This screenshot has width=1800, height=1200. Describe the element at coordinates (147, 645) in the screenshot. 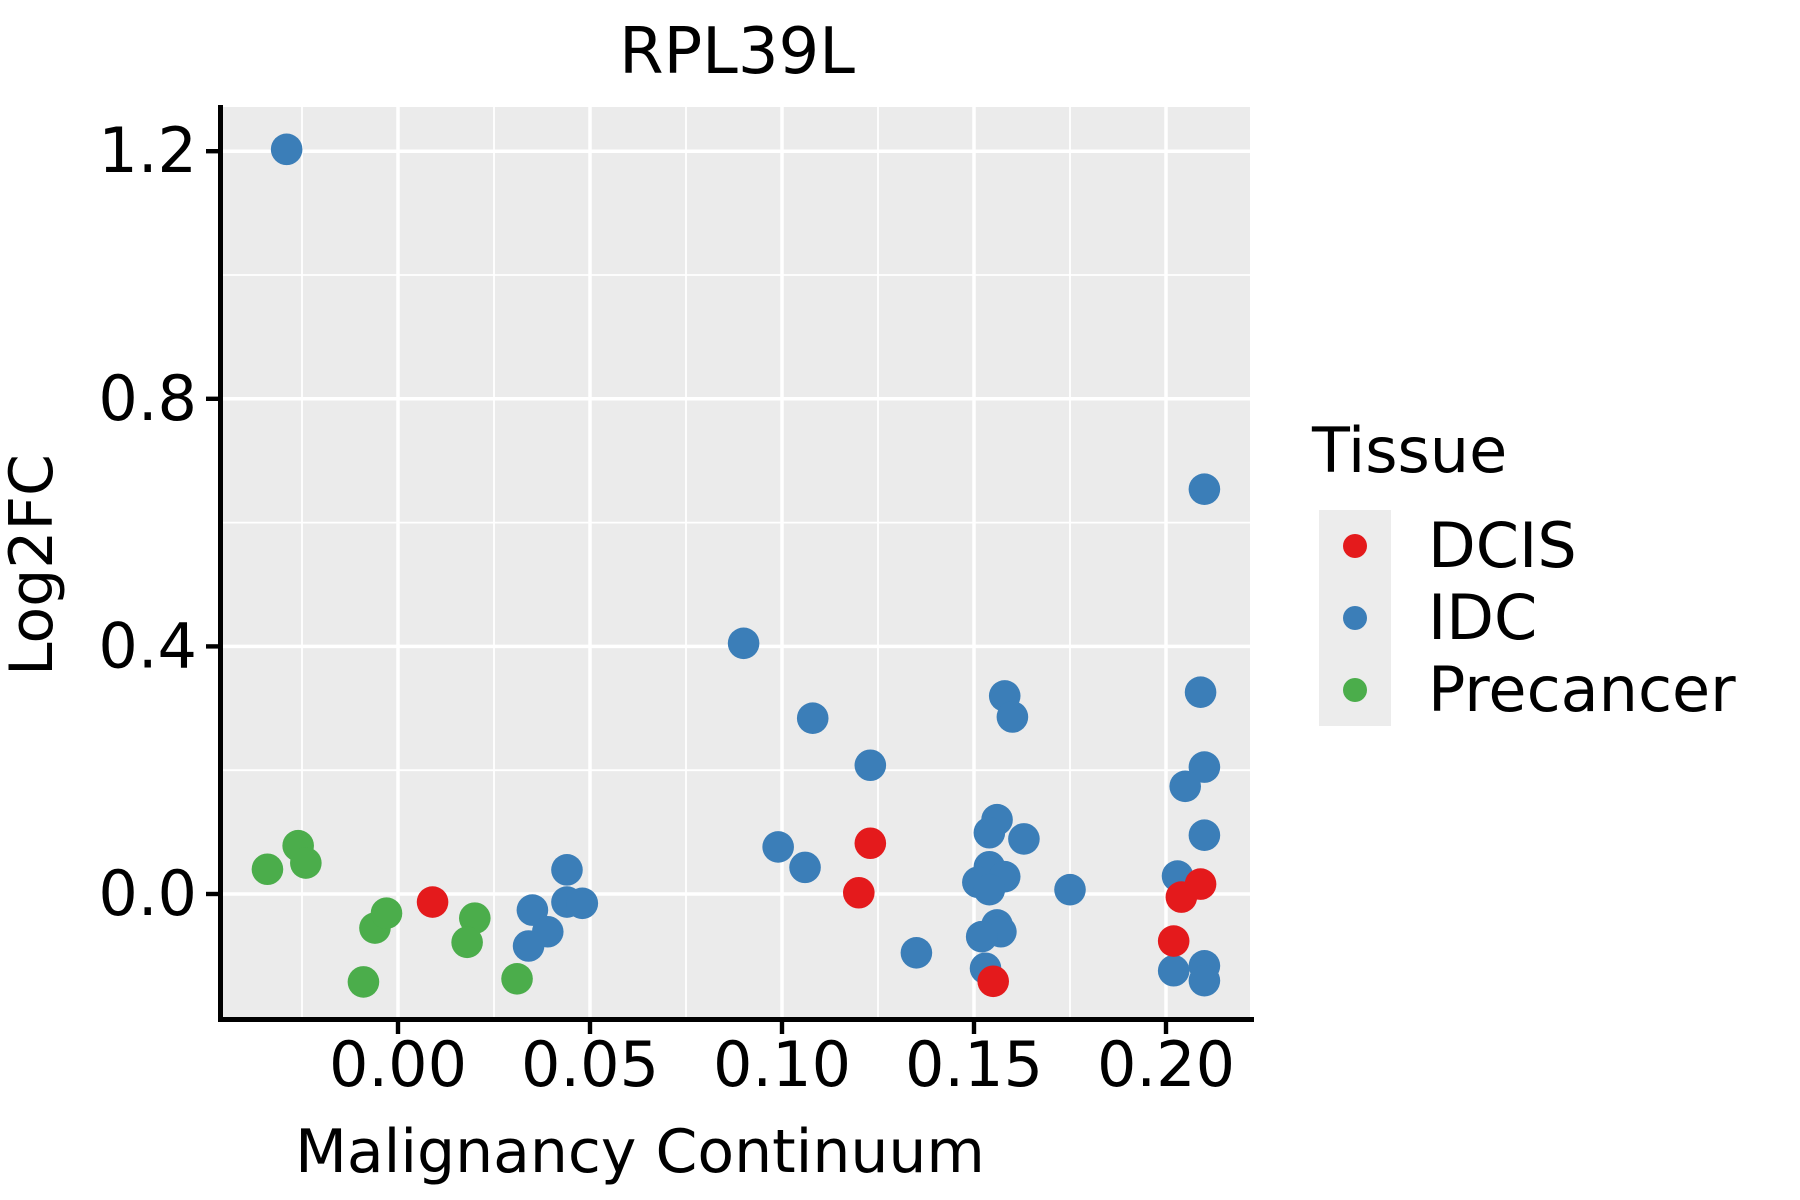

I see `y-tick-label: 0.4` at that location.